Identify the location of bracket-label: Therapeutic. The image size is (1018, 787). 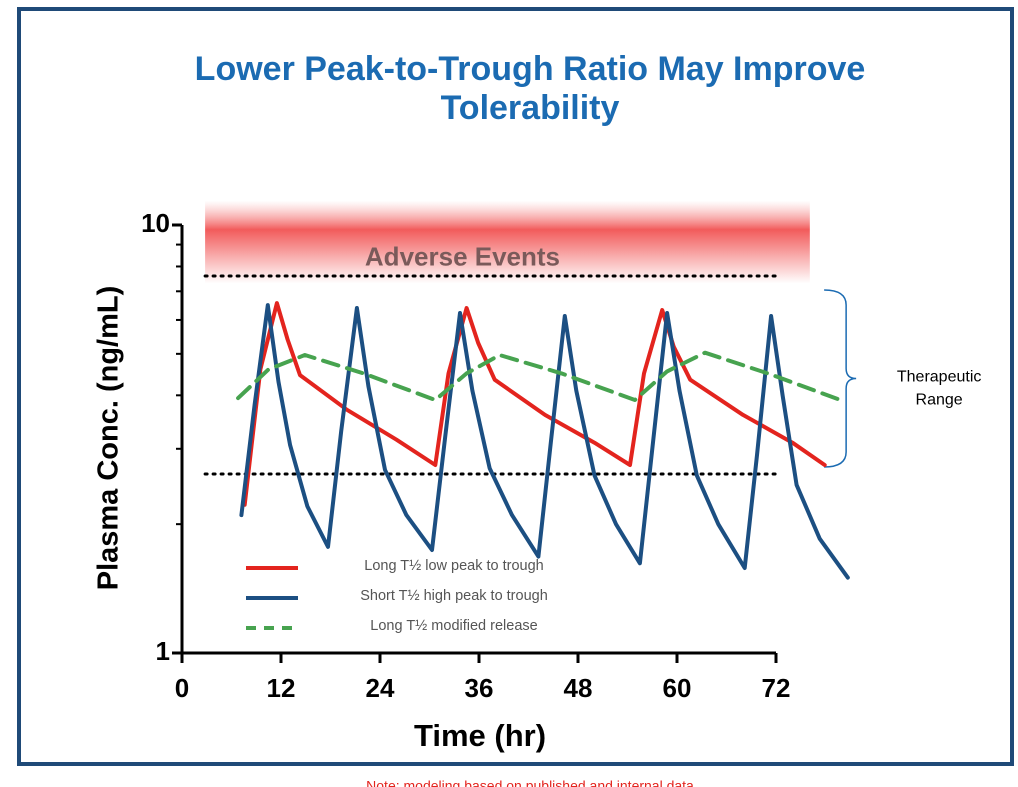
(939, 377).